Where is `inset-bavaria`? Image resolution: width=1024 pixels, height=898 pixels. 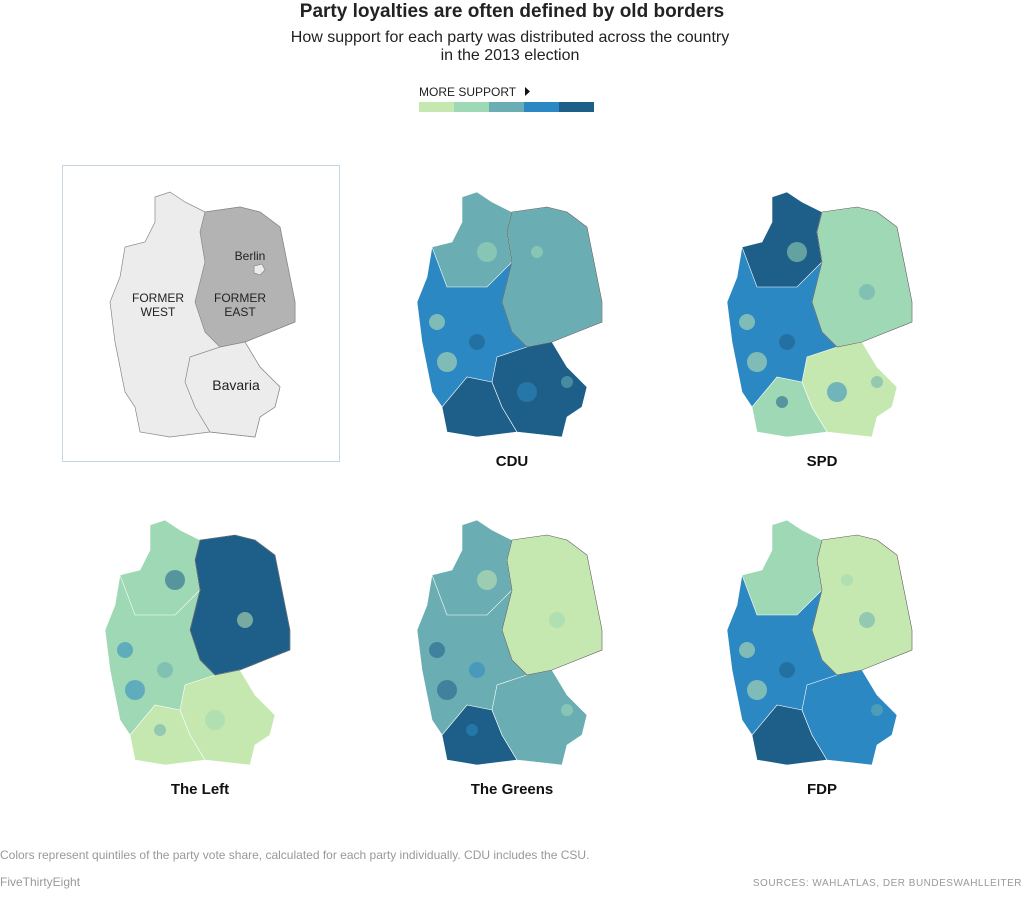 inset-bavaria is located at coordinates (232, 389).